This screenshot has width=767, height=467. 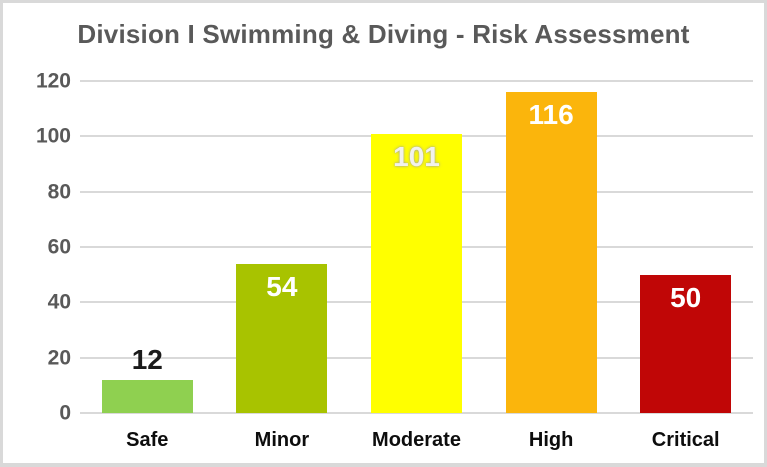 I want to click on bar-value-label-high: 116, so click(x=551, y=115).